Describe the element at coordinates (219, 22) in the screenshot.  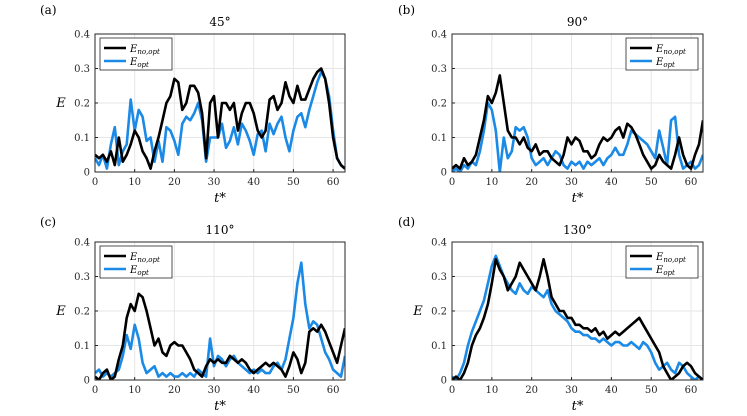
I see `panel-title: 45°` at that location.